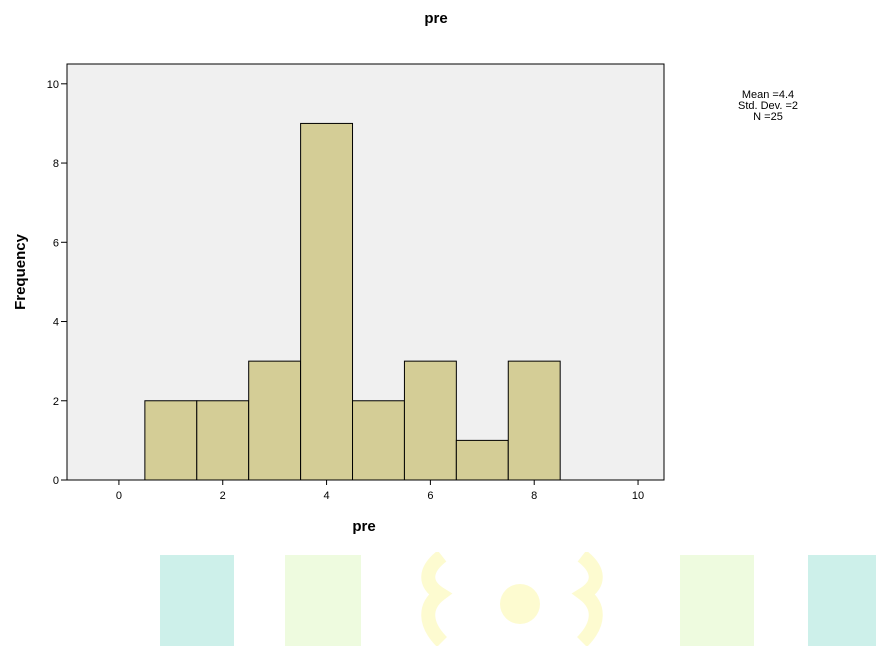 The width and height of the screenshot is (876, 646). Describe the element at coordinates (57, 283) in the screenshot. I see `y-axis-ticks: 0 2 4 6 8 10` at that location.